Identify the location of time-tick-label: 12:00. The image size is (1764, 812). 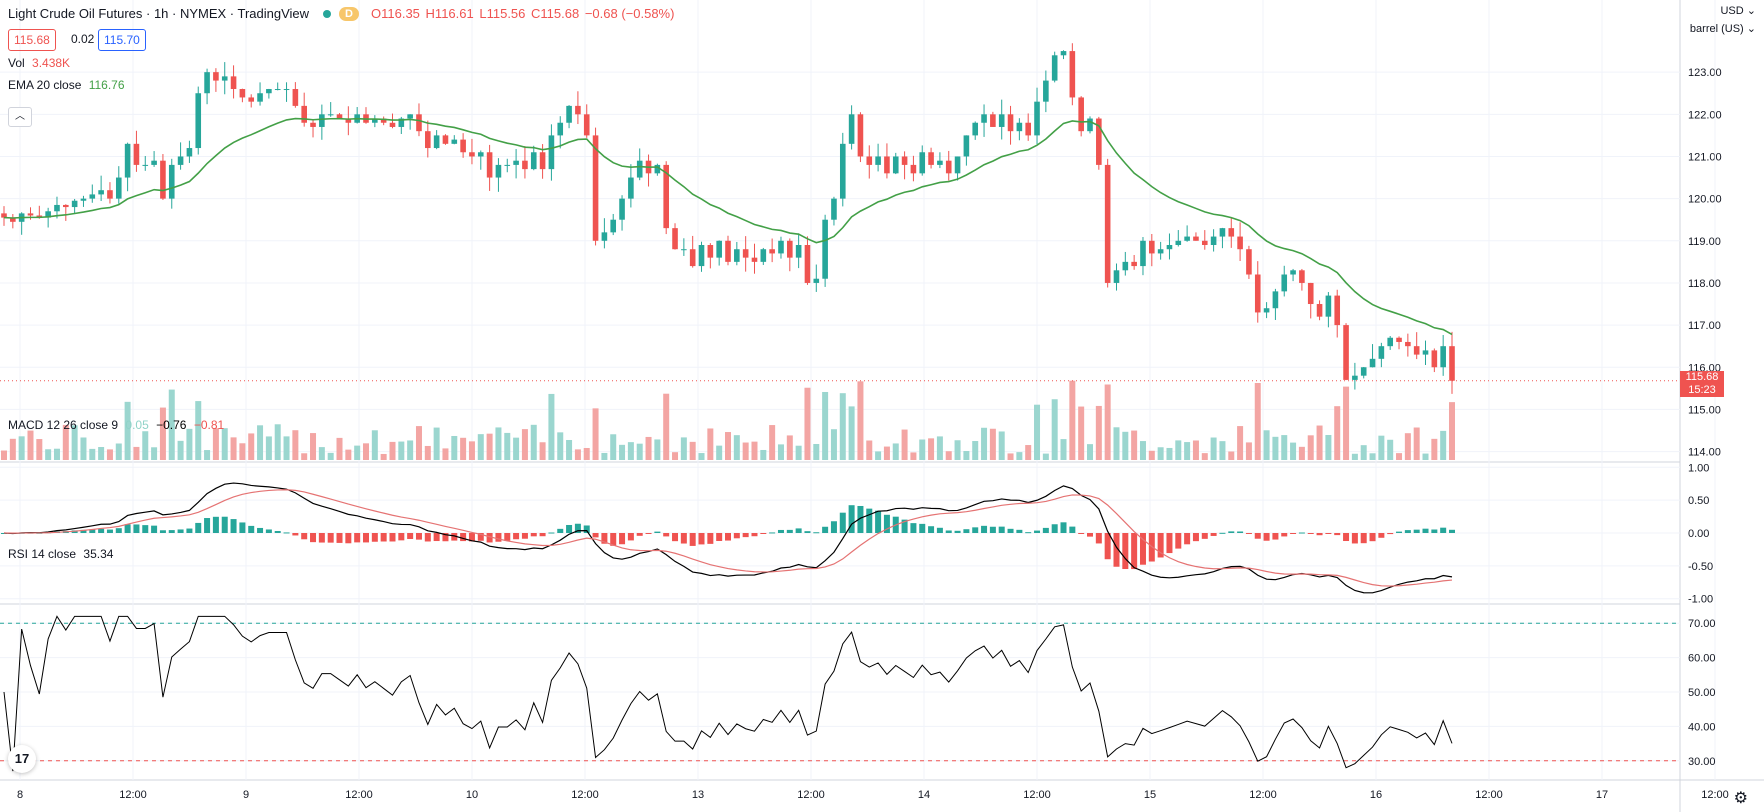
(1037, 795).